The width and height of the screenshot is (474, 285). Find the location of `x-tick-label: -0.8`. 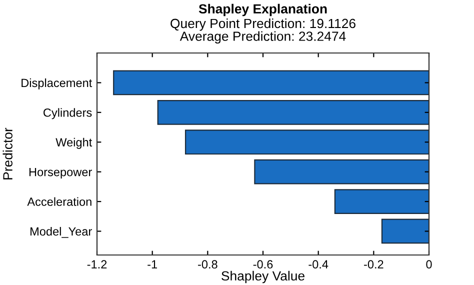

x-tick-label: -0.8 is located at coordinates (208, 264).